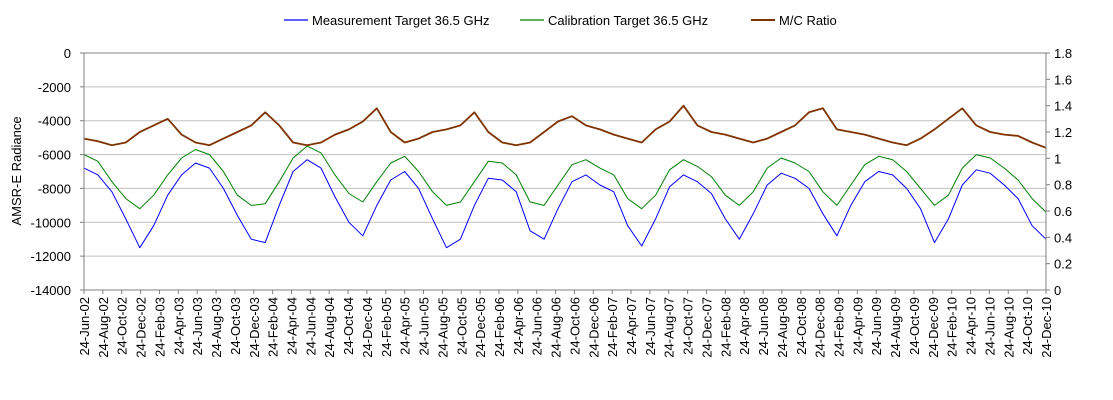 Image resolution: width=1113 pixels, height=400 pixels. Describe the element at coordinates (669, 327) in the screenshot. I see `x-tick-label: 24-Aug-07` at that location.